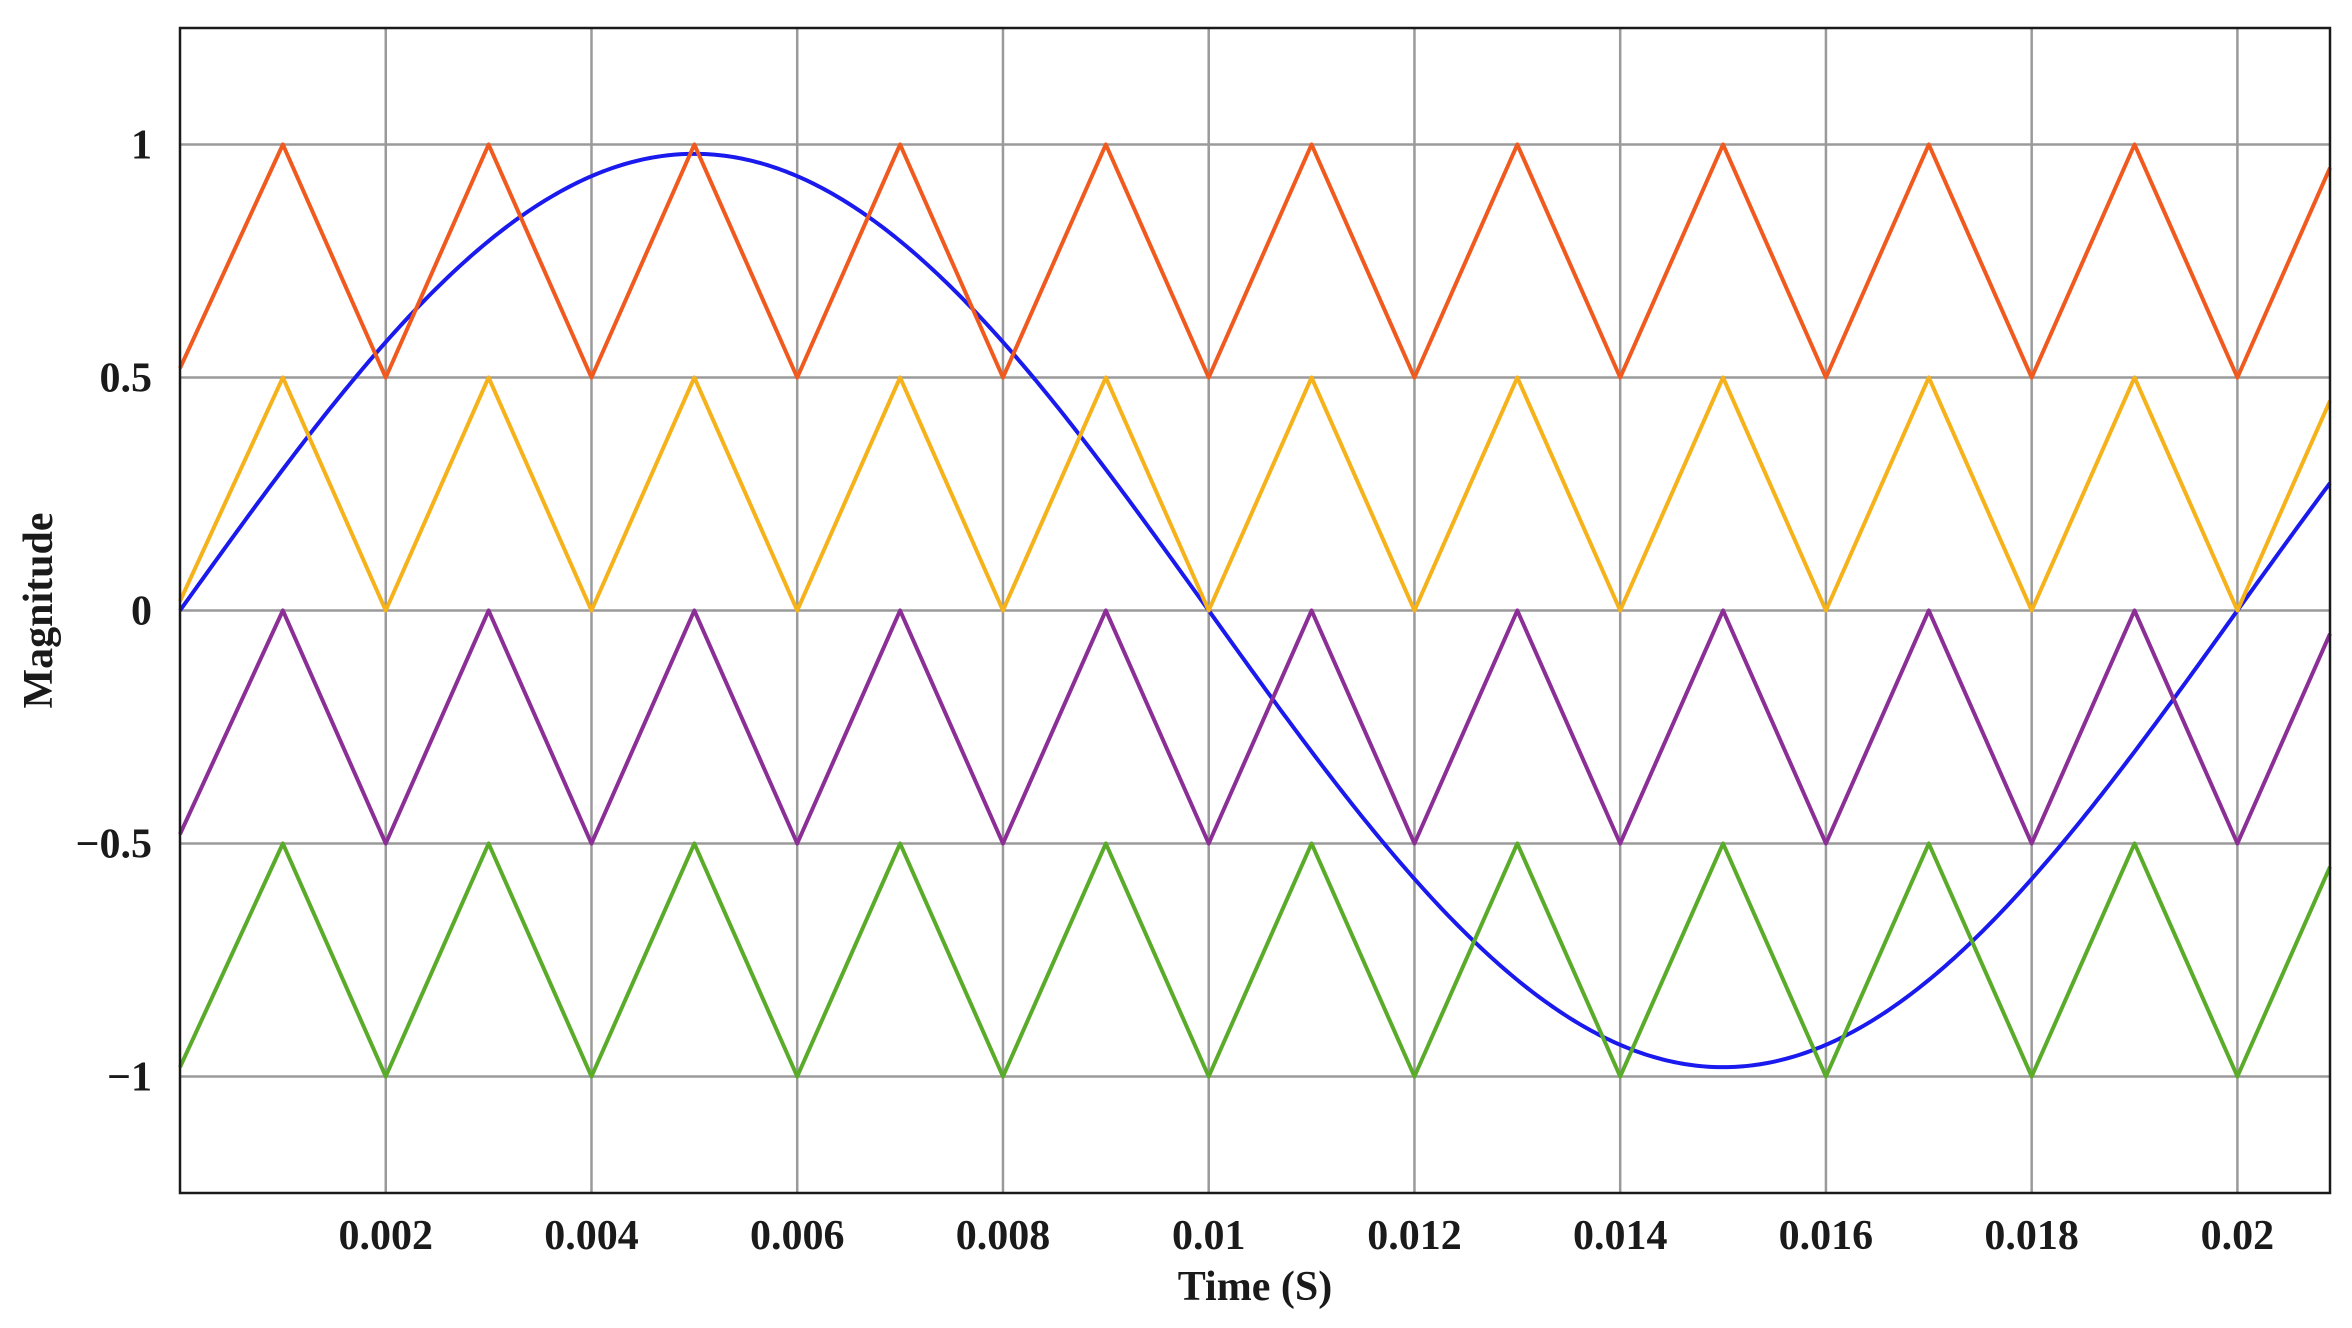  I want to click on x-tick-label-6: 0.014, so click(1620, 1236).